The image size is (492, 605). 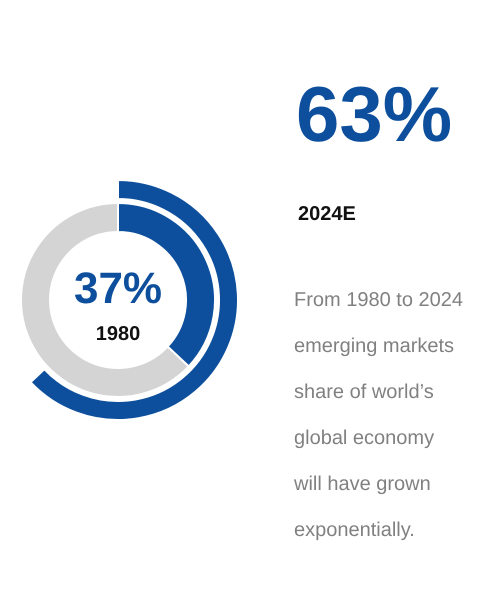 I want to click on text: From 1980 to 2024 emerging markets share of world’s global economy will have grown exponentially., so click(x=378, y=415).